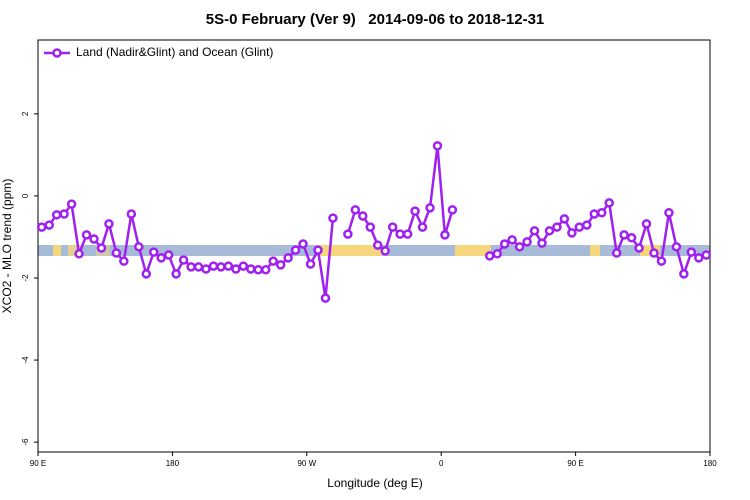 Image resolution: width=750 pixels, height=500 pixels. Describe the element at coordinates (441, 463) in the screenshot. I see `x-tick-label: 0` at that location.